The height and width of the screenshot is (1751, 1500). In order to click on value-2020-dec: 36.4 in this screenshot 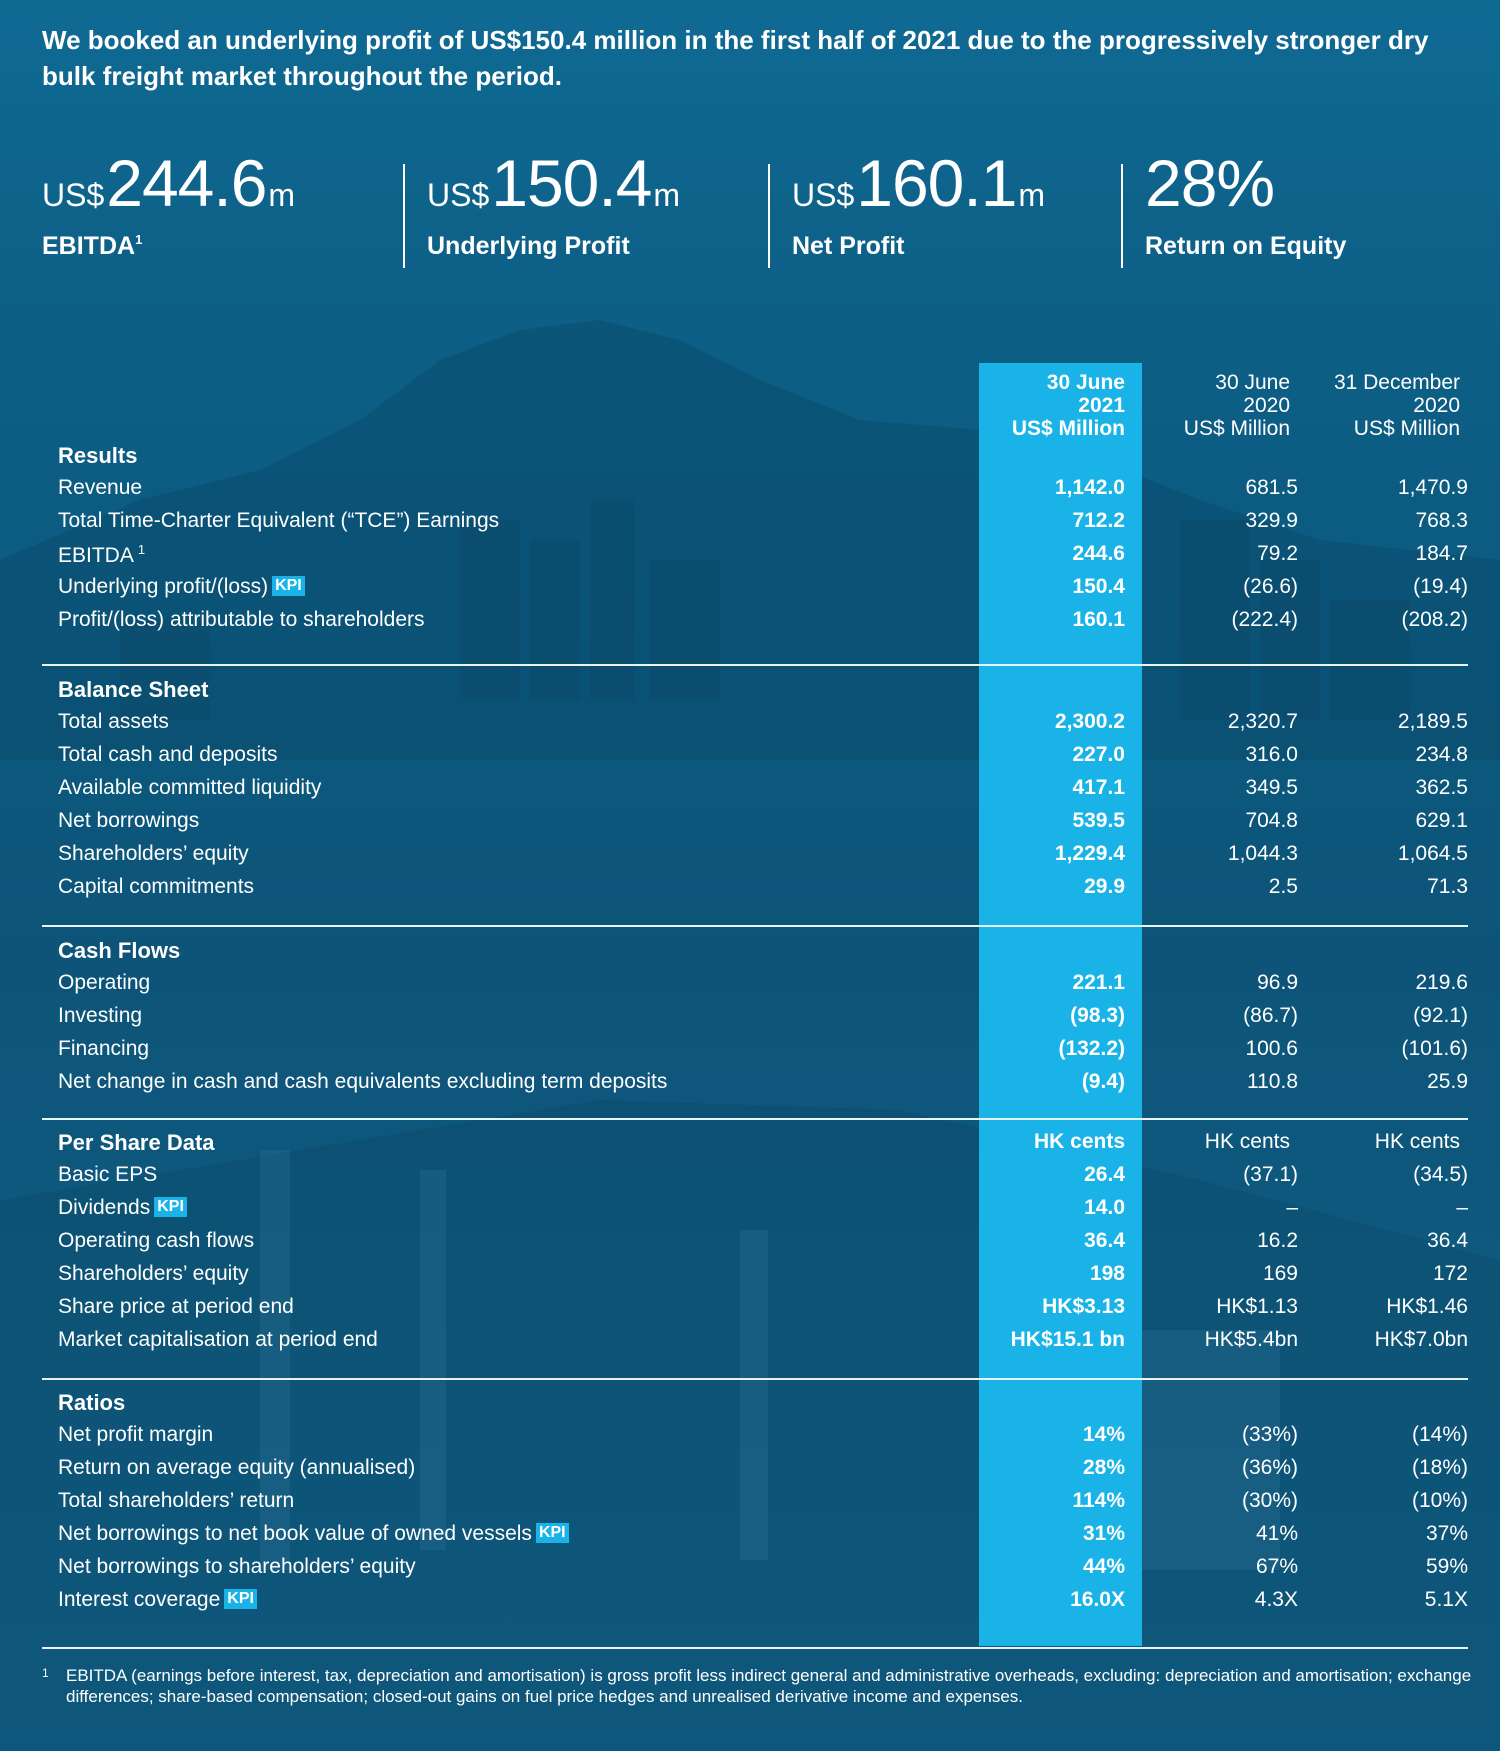, I will do `click(1447, 1240)`.